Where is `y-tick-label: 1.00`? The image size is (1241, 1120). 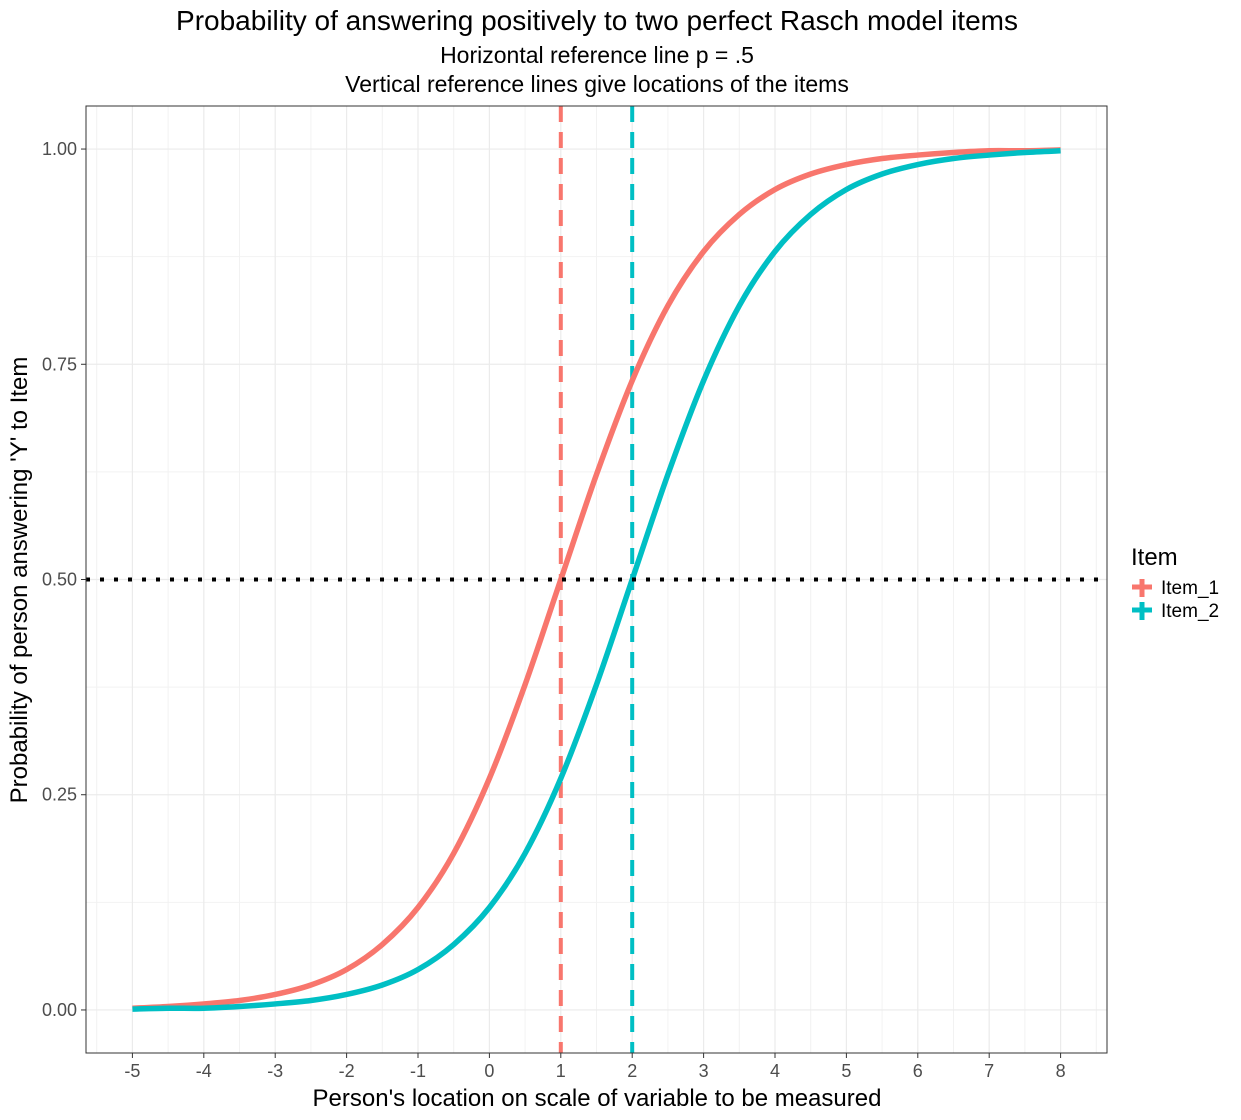 y-tick-label: 1.00 is located at coordinates (59, 149).